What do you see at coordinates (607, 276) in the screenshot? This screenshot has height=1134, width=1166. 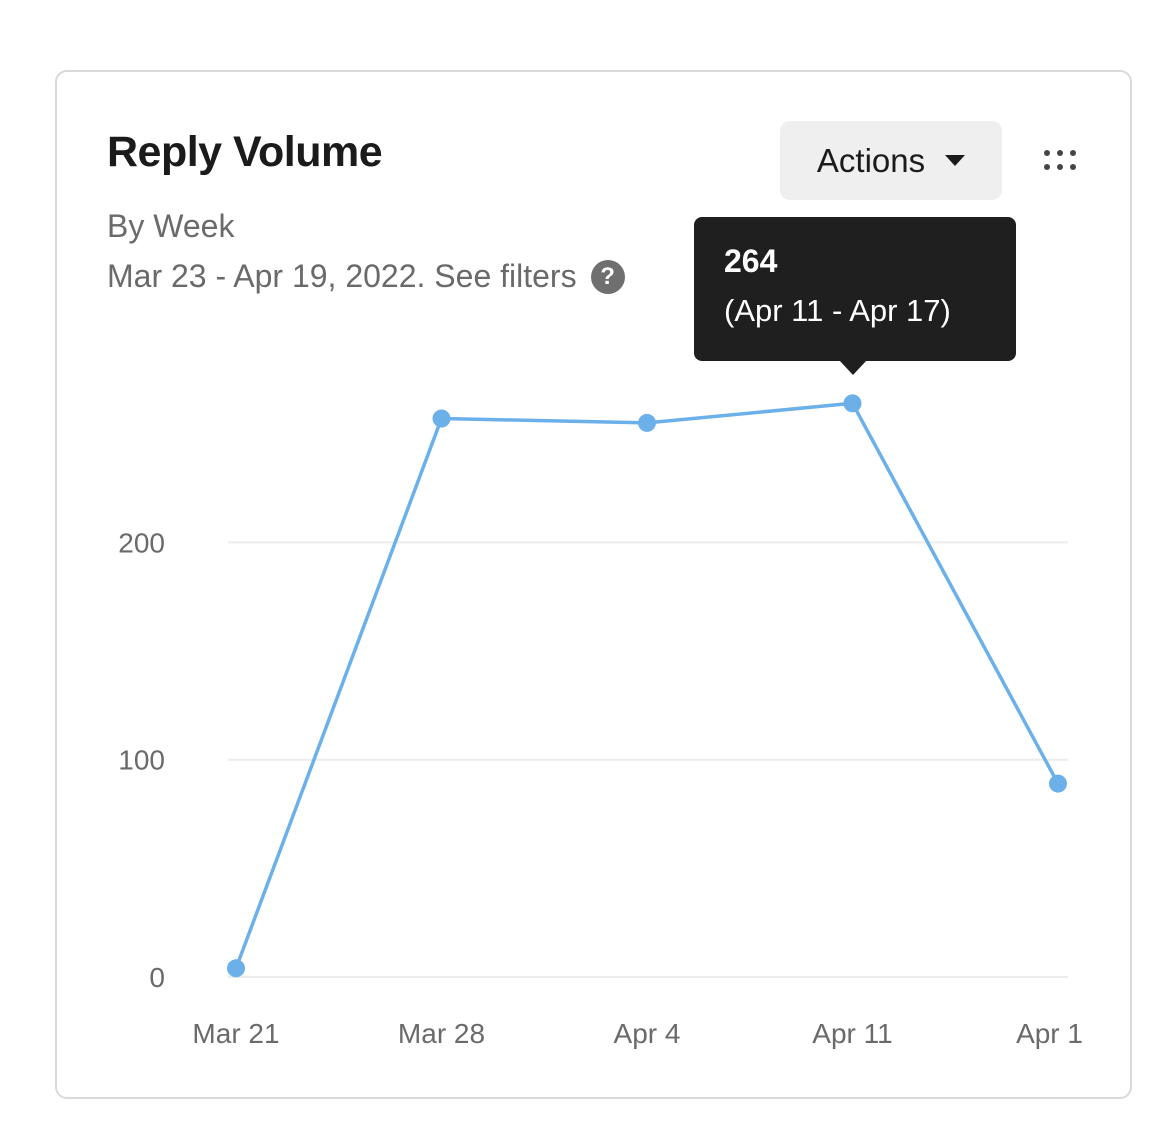 I see `help-icon: ?` at bounding box center [607, 276].